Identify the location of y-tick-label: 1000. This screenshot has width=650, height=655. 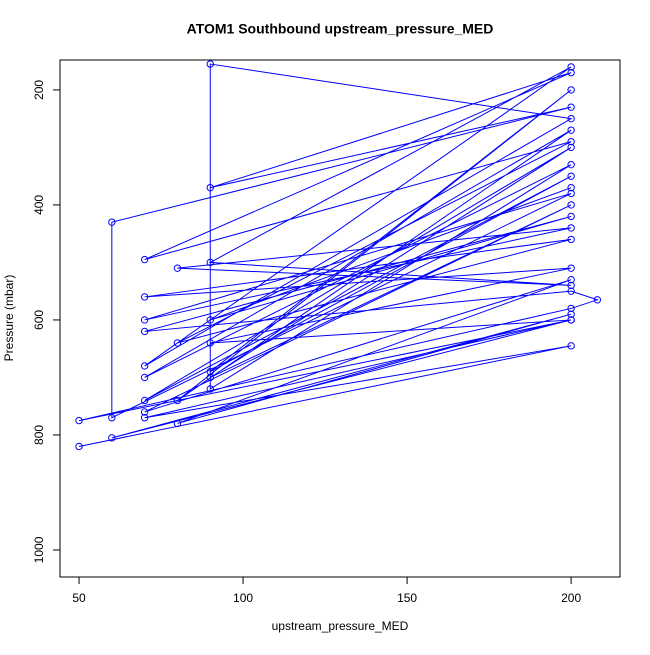
(39, 549).